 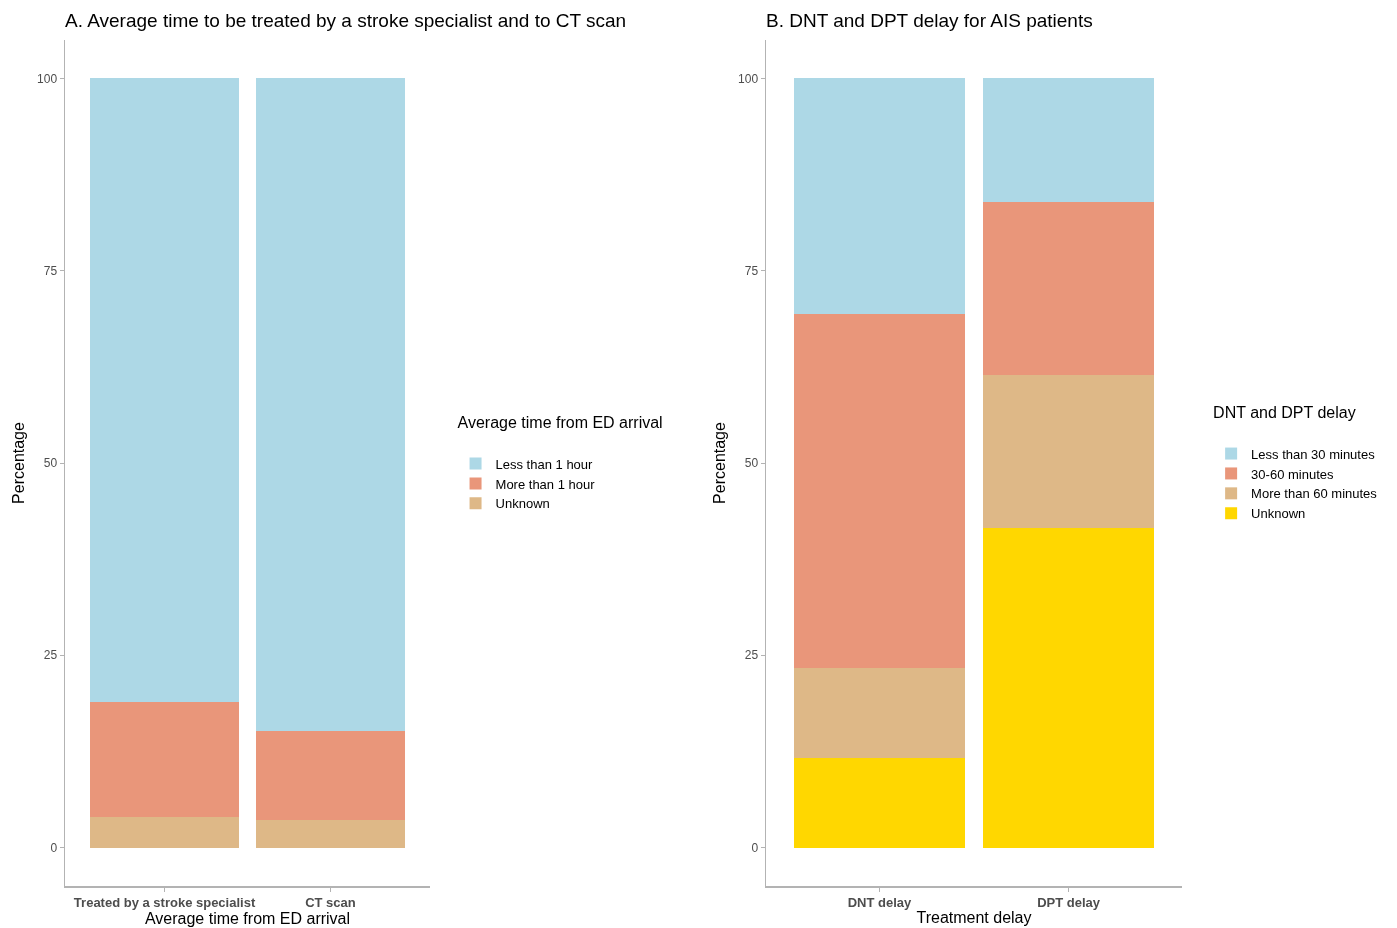 I want to click on legend-label: More than 1 hour, so click(x=545, y=484).